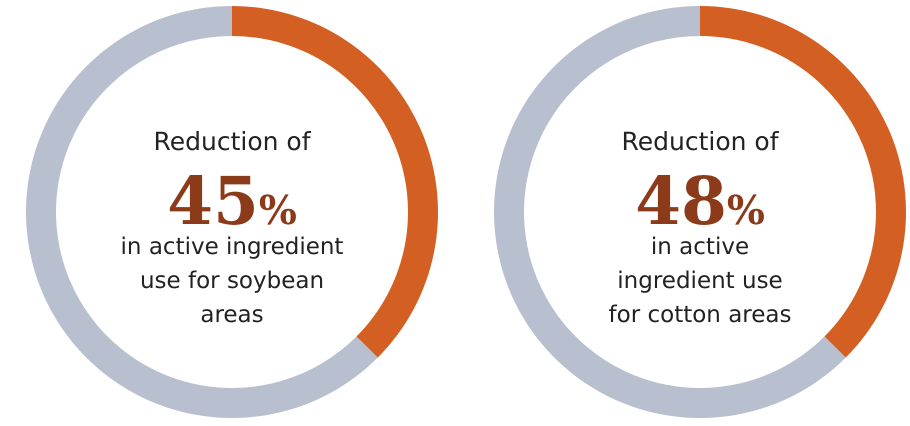  Describe the element at coordinates (232, 281) in the screenshot. I see `text: in active ingredient use for soybean areas` at that location.